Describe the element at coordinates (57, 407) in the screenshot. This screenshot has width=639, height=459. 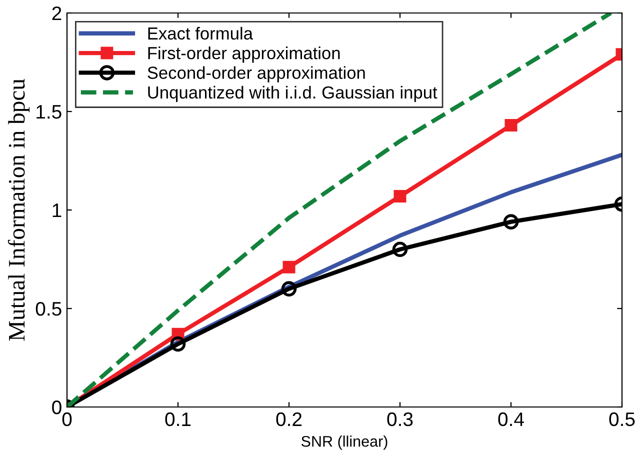
I see `y-tick-label: 0` at that location.